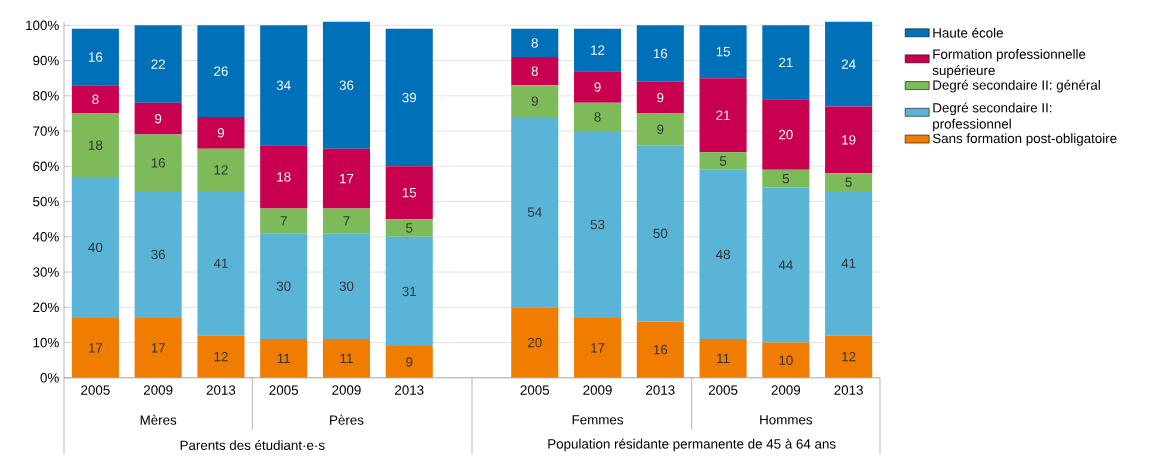 This screenshot has width=1176, height=456. Describe the element at coordinates (42, 25) in the screenshot. I see `y-tick-label: 100%` at that location.